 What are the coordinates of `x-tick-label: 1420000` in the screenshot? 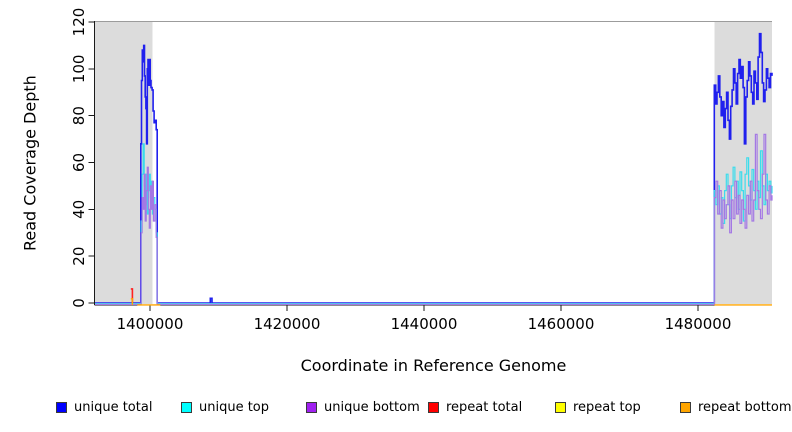 It's located at (287, 324).